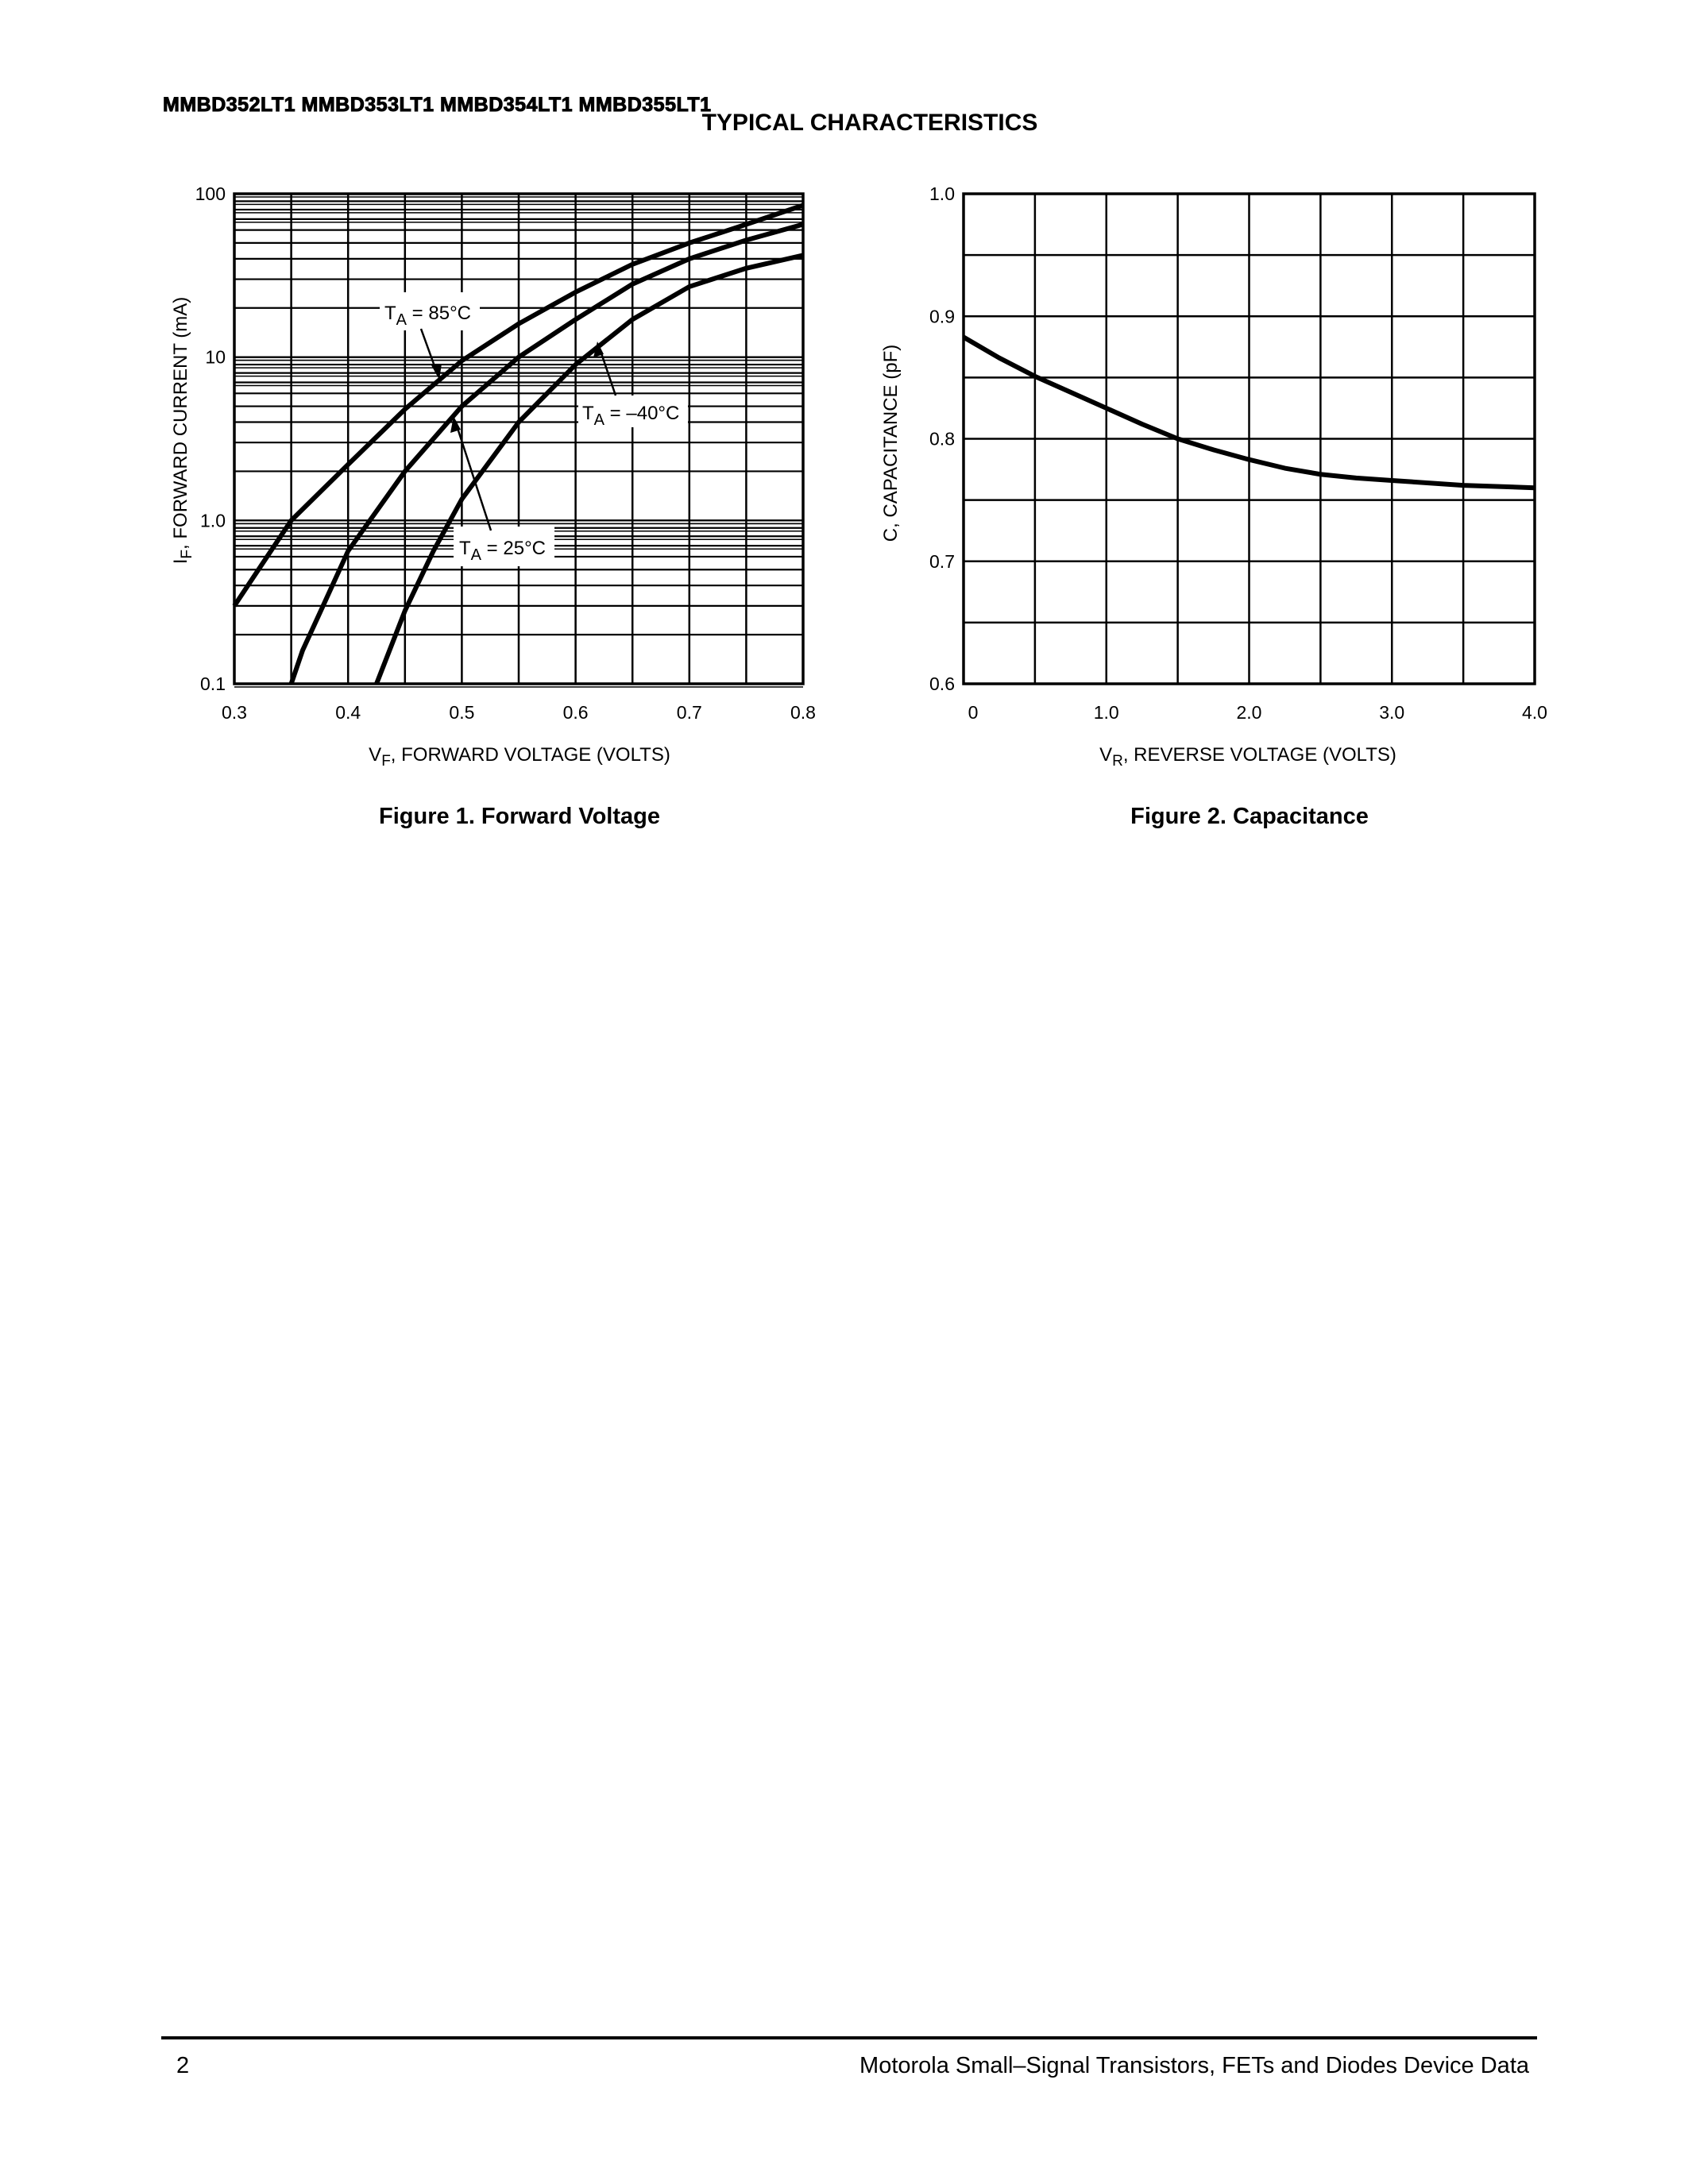  I want to click on y-tick-label: 0.7, so click(942, 561).